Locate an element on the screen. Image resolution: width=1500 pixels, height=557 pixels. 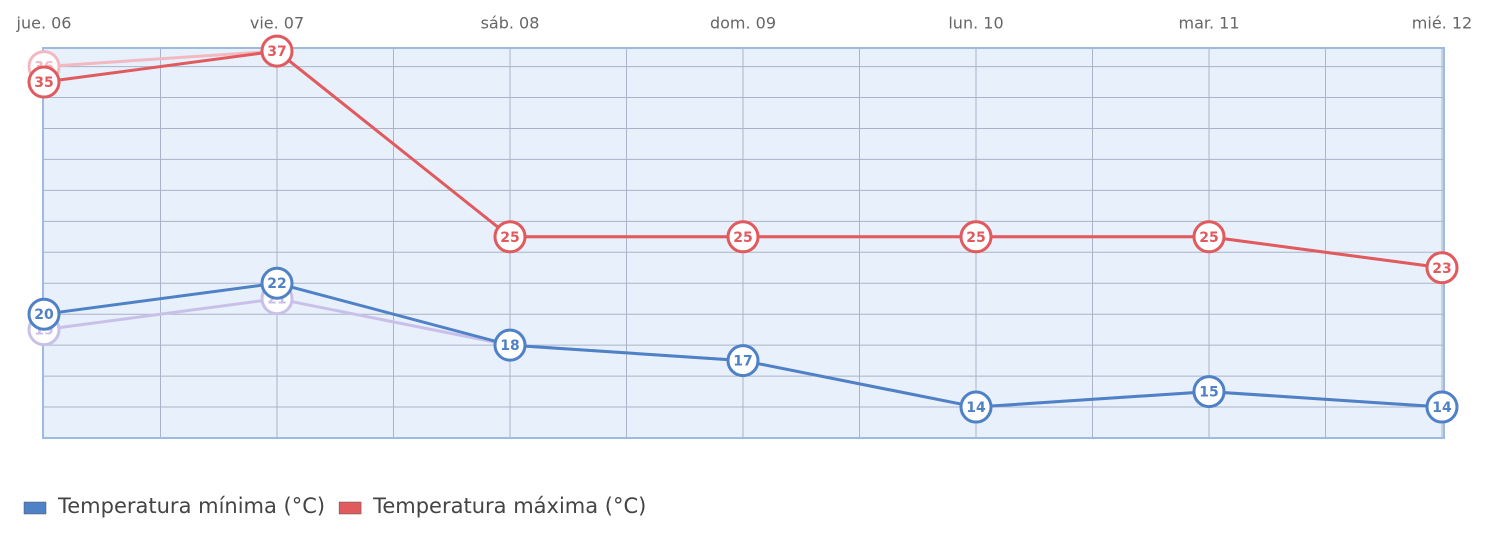
data-label: 37 is located at coordinates (276, 52).